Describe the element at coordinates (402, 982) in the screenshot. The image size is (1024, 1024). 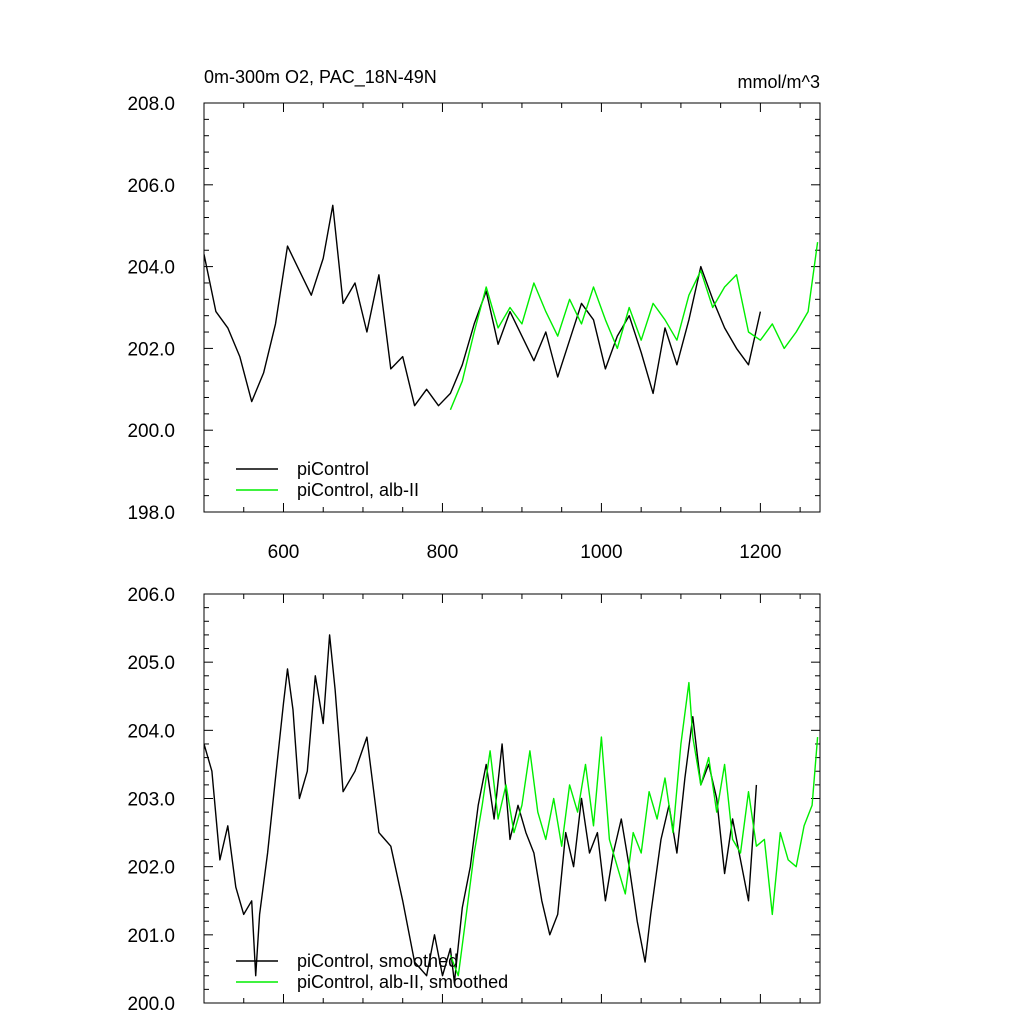
I see `legend-label: piControl, alb-II, smoothed` at that location.